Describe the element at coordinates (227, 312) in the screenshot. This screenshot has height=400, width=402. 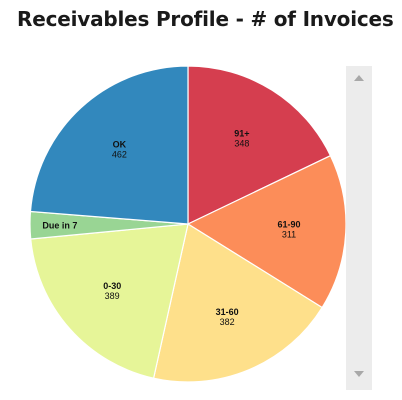
I see `pie-label-31-60: 31-60` at that location.